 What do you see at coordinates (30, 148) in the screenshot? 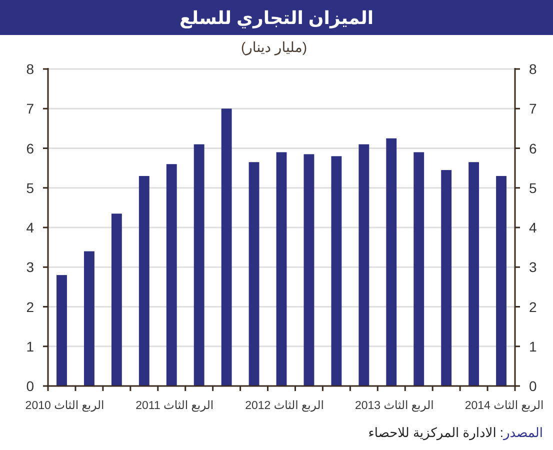
I see `ytick-label: 6` at bounding box center [30, 148].